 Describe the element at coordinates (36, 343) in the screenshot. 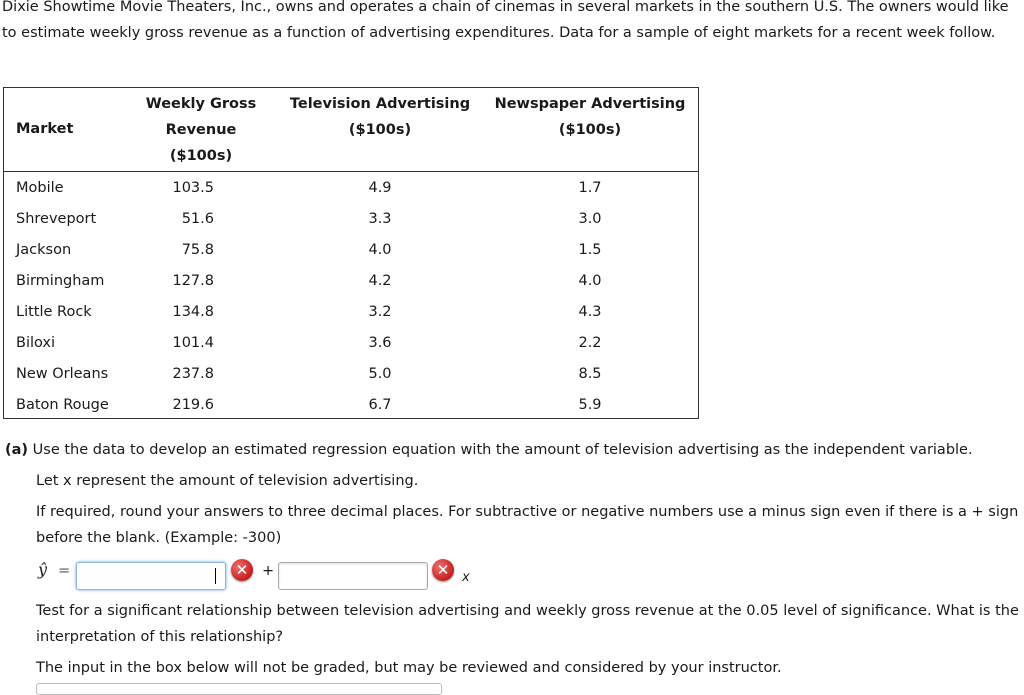

I see `cell-market: Biloxi` at that location.